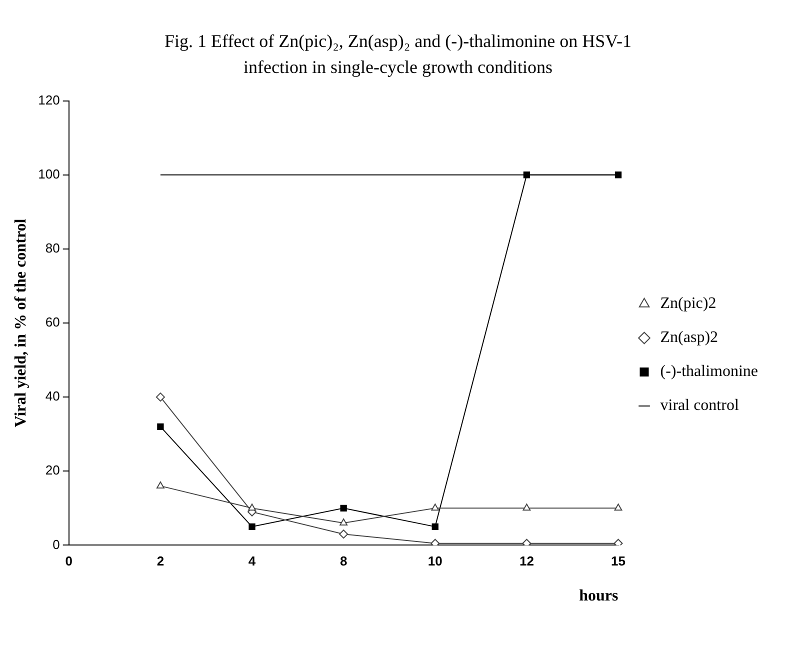 Image resolution: width=796 pixels, height=658 pixels. I want to click on legend-label: Zn(asp)2, so click(689, 337).